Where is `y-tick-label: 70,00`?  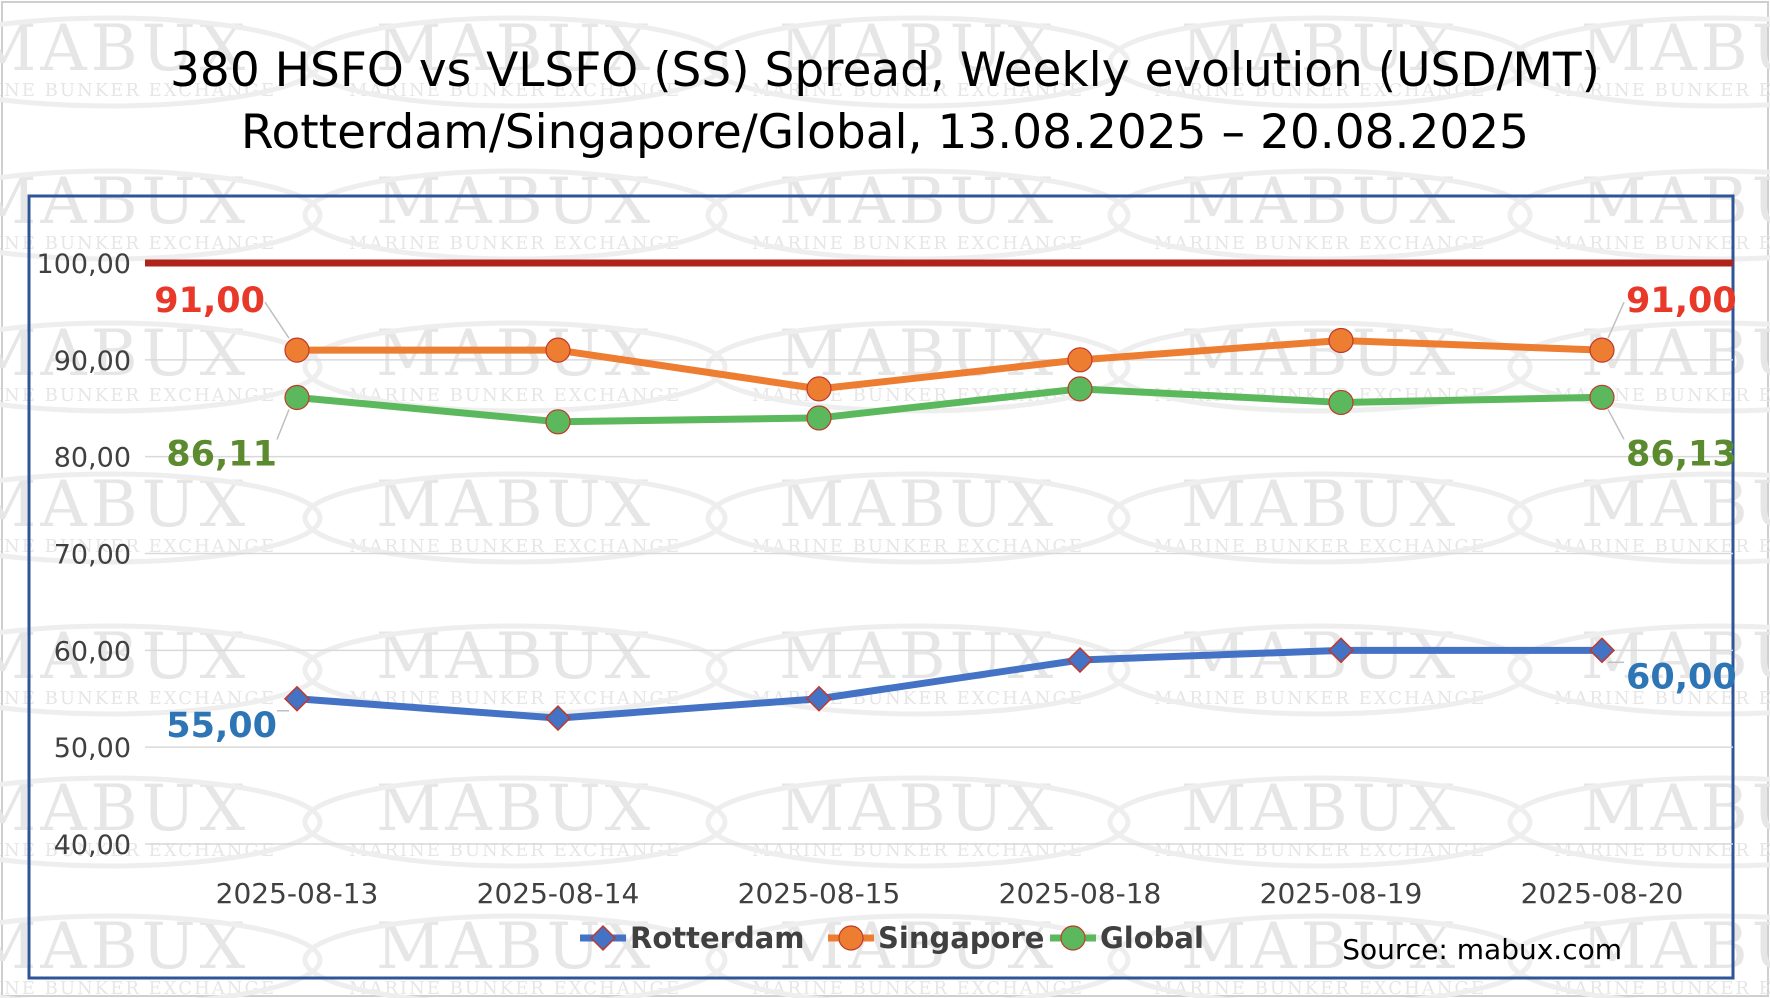
y-tick-label: 70,00 is located at coordinates (92, 555).